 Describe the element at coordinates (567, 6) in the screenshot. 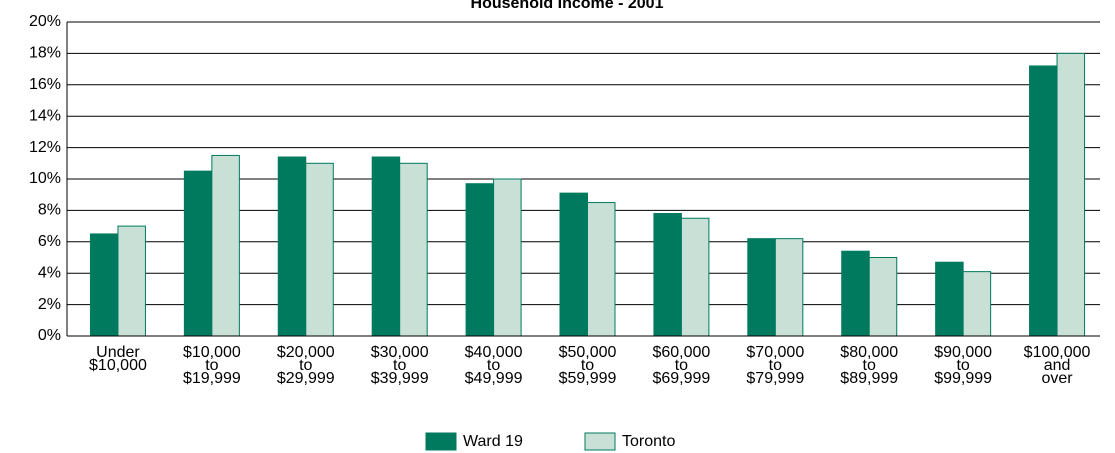

I see `chart-title: Household Income - 2001` at that location.